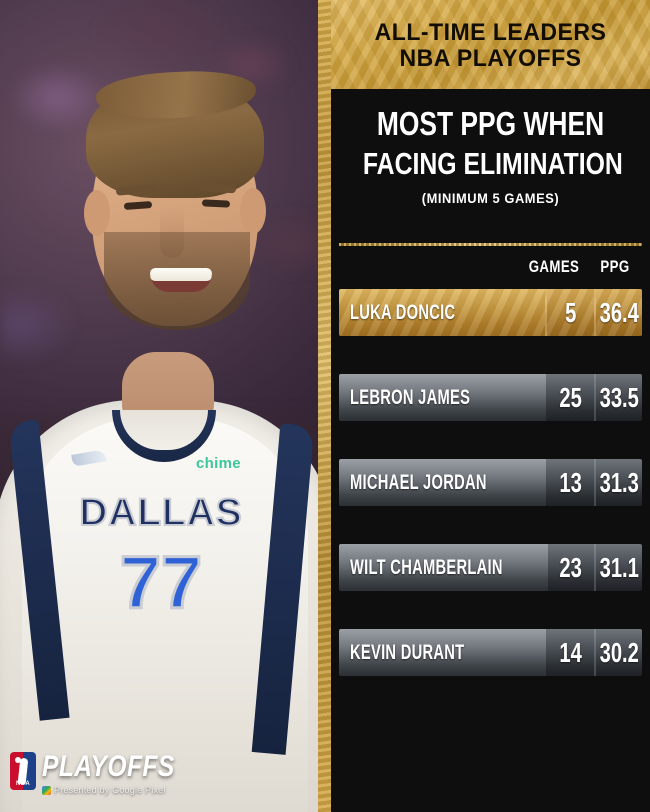 The width and height of the screenshot is (650, 812). Describe the element at coordinates (490, 198) in the screenshot. I see `title-subtitle: (MINIMUM 5 GAMES)` at that location.